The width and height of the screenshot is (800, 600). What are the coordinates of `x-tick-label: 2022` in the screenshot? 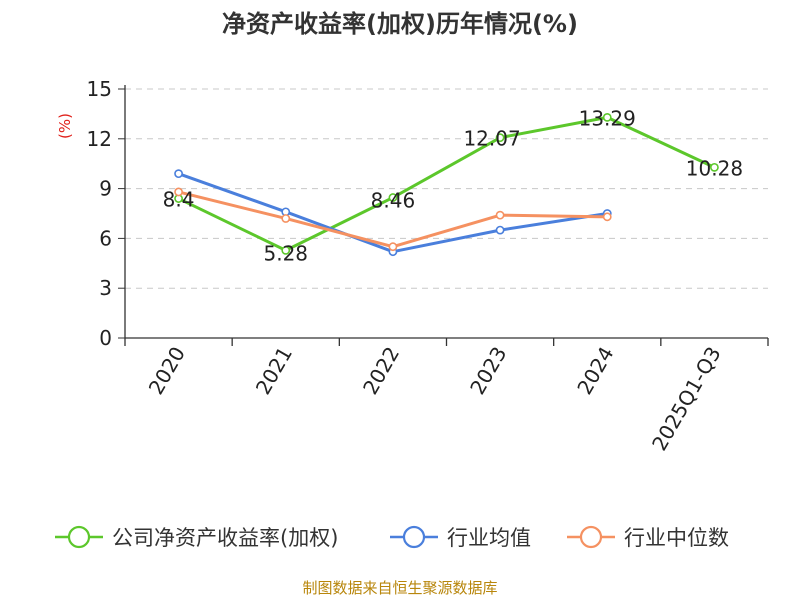 It's located at (381, 371).